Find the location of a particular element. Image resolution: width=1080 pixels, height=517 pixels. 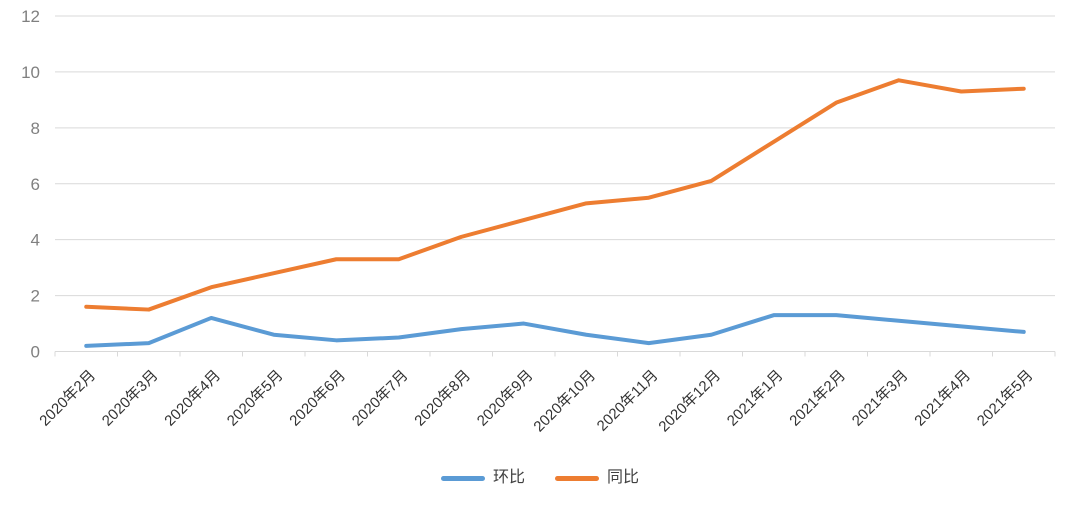

x-axis-tick-label: 2020年12月 is located at coordinates (689, 401).